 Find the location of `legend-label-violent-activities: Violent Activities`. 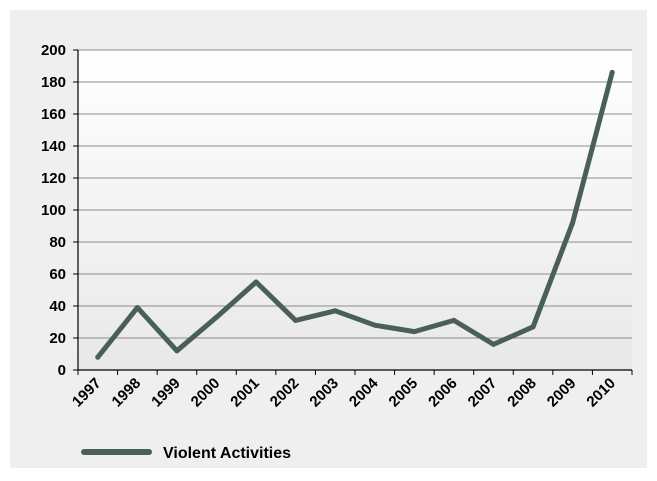

legend-label-violent-activities: Violent Activities is located at coordinates (227, 453).